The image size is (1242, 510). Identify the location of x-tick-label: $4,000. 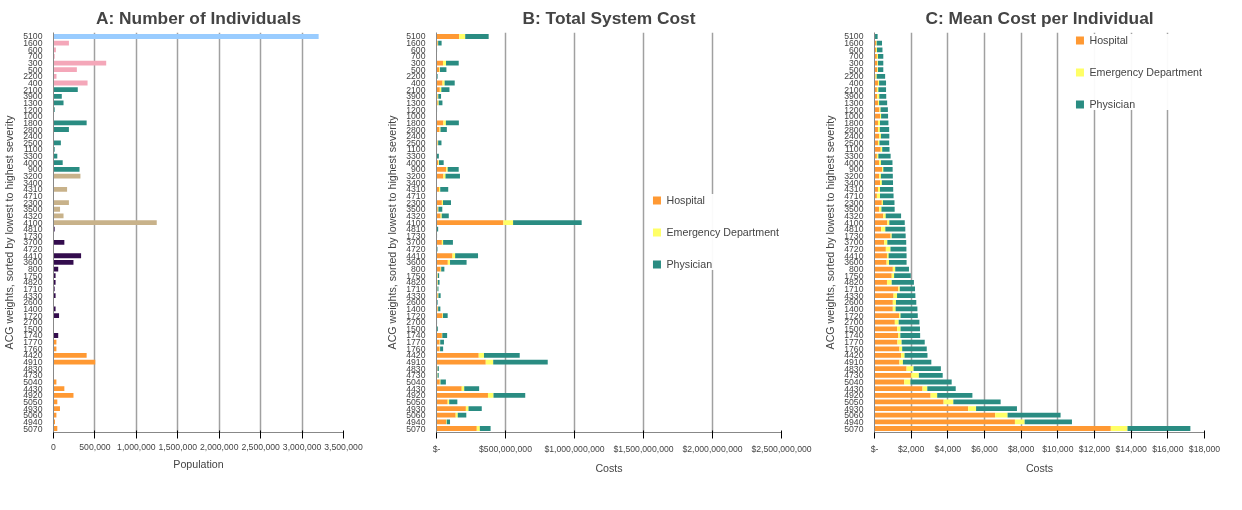
(948, 448).